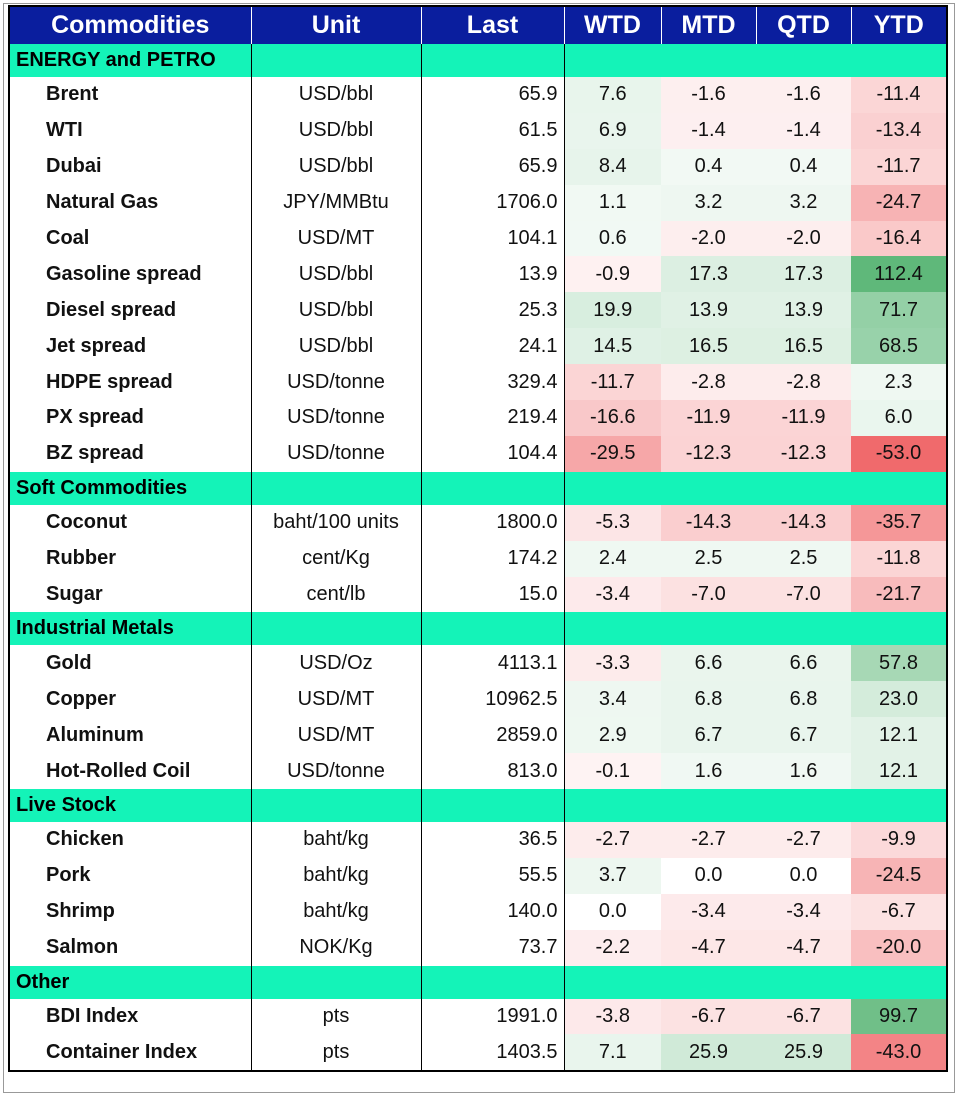  What do you see at coordinates (899, 947) in the screenshot?
I see `ytd-cell: -20.0` at bounding box center [899, 947].